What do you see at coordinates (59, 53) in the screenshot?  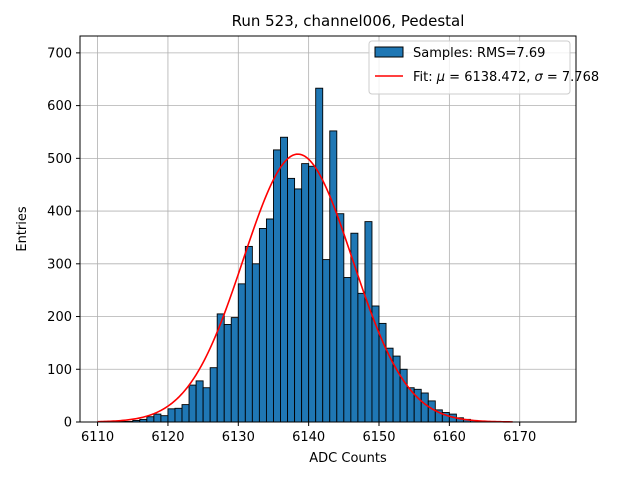 I see `y-tick-label: 700` at bounding box center [59, 53].